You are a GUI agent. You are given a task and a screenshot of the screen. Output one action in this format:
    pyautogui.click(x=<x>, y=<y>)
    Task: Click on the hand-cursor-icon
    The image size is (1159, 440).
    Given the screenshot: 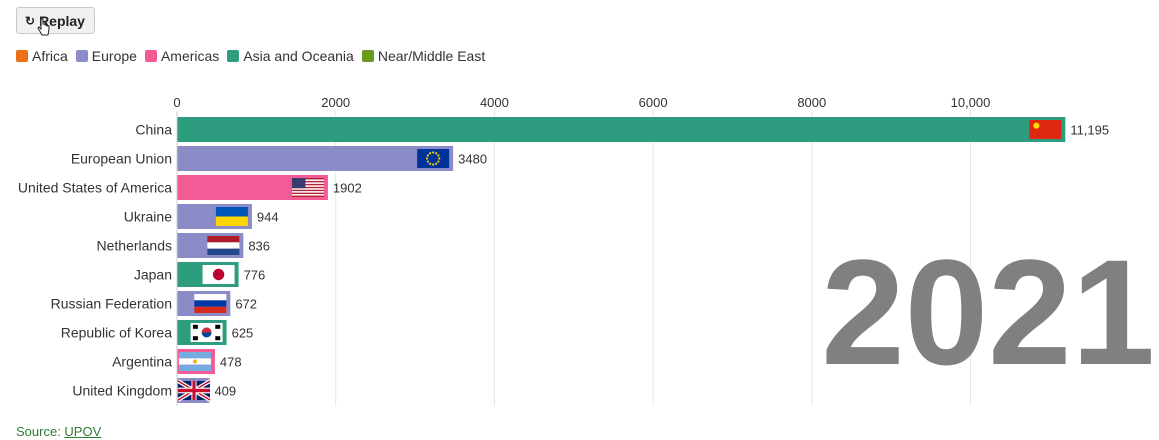 What is the action you would take?
    pyautogui.click(x=43, y=27)
    